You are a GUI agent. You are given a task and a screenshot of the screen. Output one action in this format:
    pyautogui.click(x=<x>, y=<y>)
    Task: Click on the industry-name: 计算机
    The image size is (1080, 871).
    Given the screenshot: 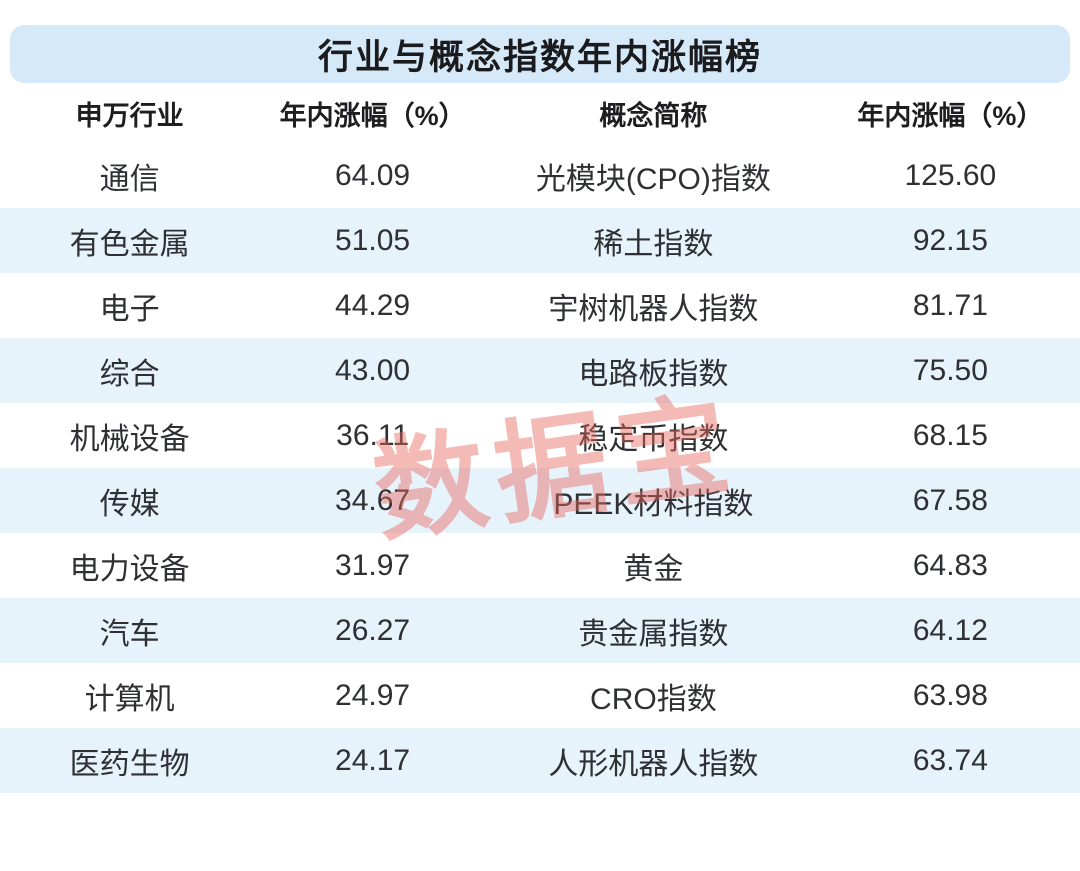 What is the action you would take?
    pyautogui.click(x=129, y=699)
    